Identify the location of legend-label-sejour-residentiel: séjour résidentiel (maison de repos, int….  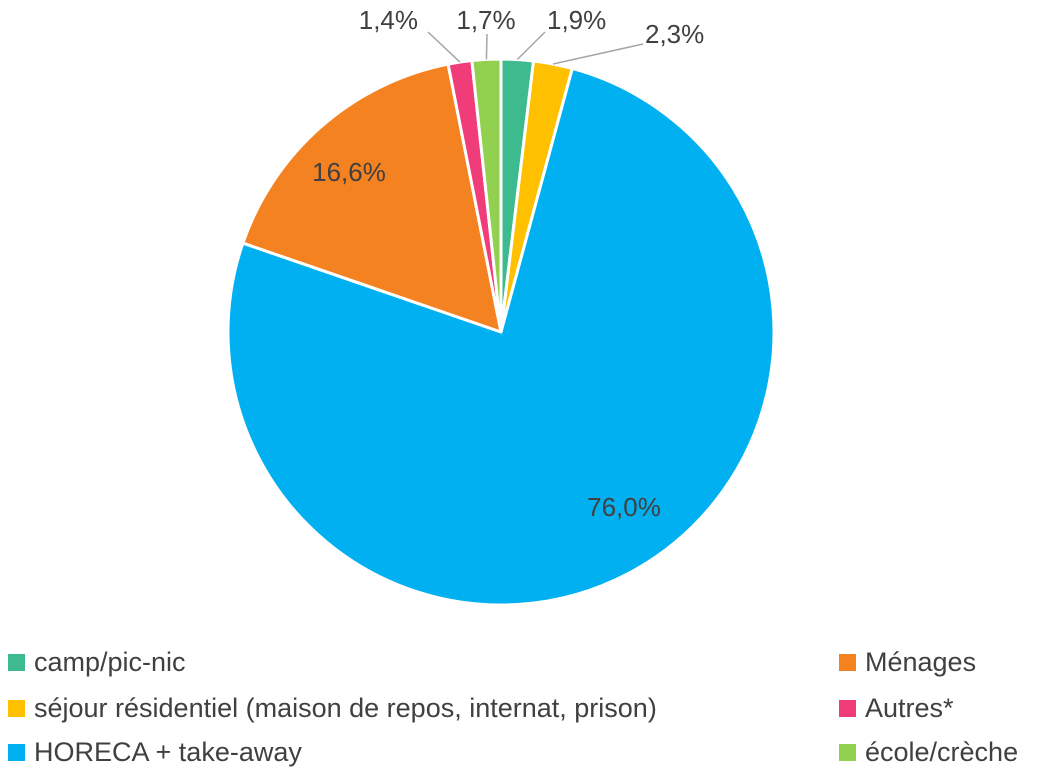
(345, 707).